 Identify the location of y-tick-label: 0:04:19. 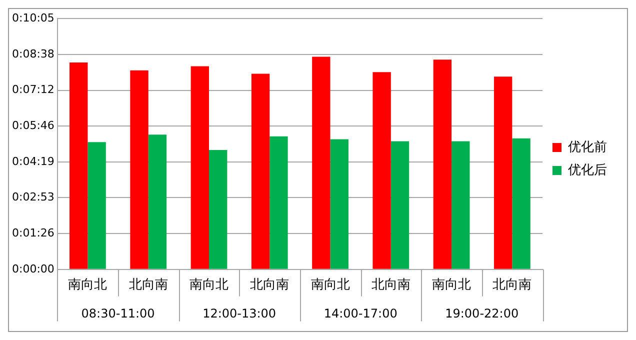
(33, 161).